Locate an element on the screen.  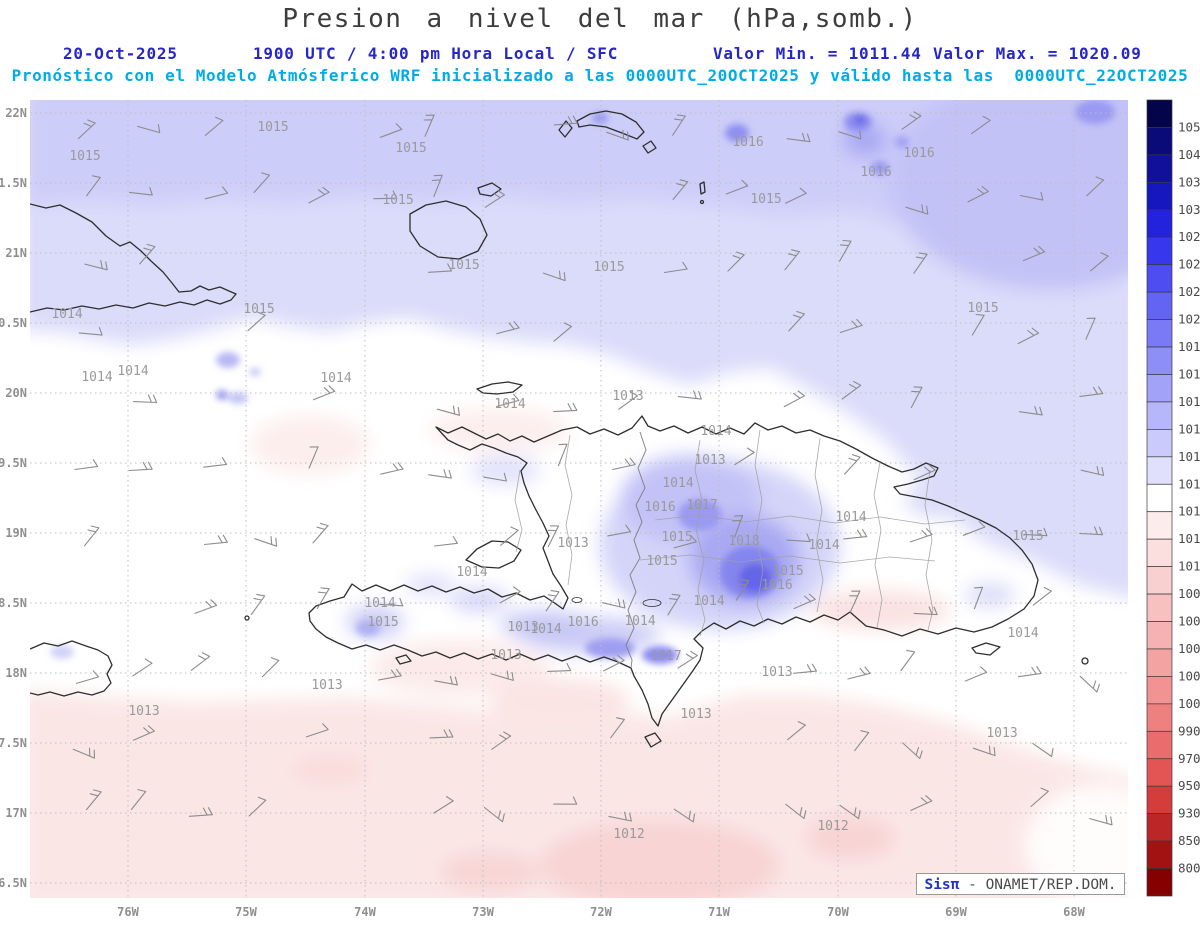
shade-core-gonave is located at coordinates (368, 628).